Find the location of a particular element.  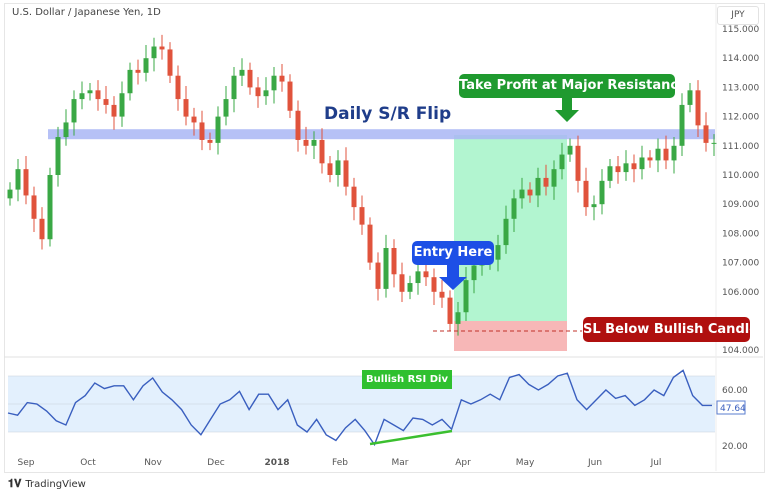

time-tick-label: Oct is located at coordinates (88, 463).